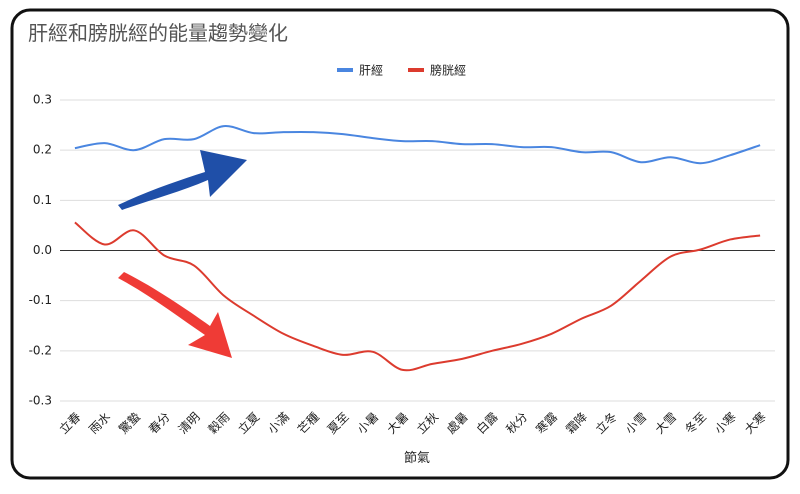 This screenshot has width=800, height=494. What do you see at coordinates (182, 180) in the screenshot?
I see `blue-arrow` at bounding box center [182, 180].